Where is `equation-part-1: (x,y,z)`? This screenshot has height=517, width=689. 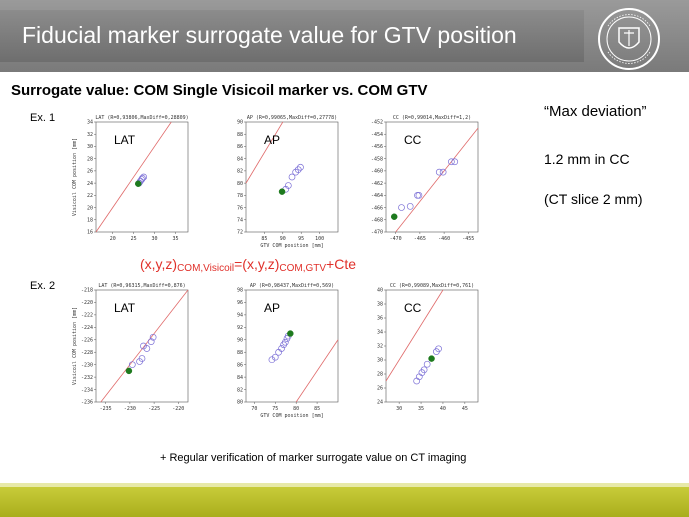
equation-part-1: (x,y,z) is located at coordinates (159, 264).